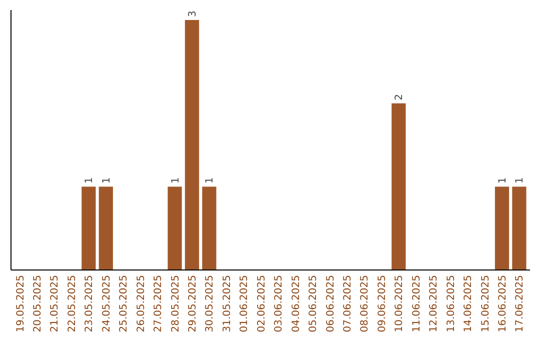  What do you see at coordinates (400, 303) in the screenshot?
I see `x-tick-label: 10.06.2025` at bounding box center [400, 303].